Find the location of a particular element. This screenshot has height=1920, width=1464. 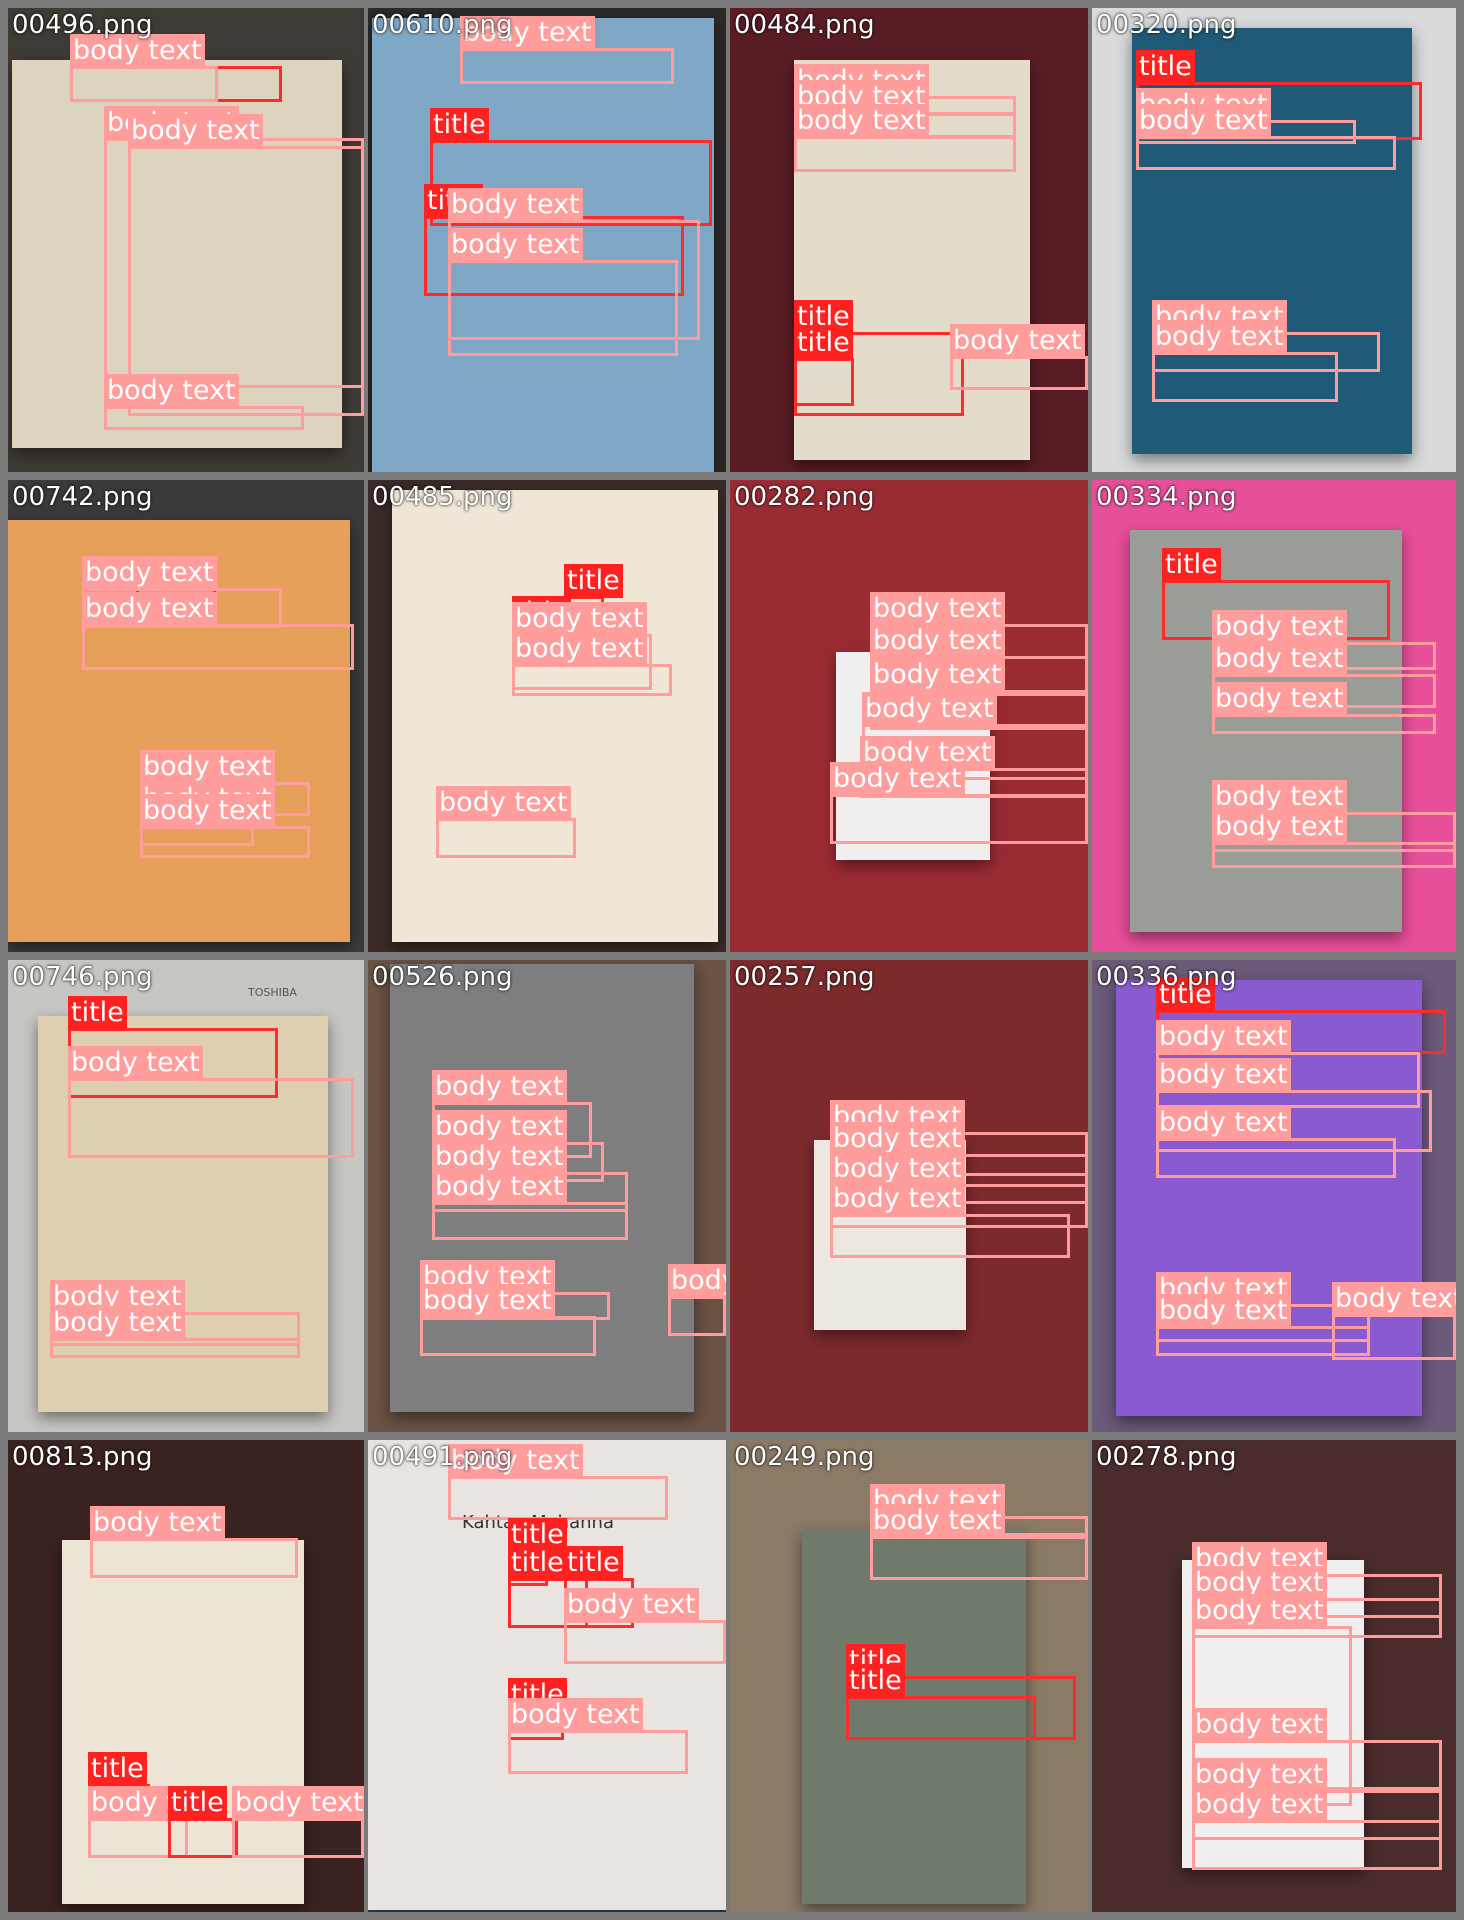

filename-label: 00320.png is located at coordinates (1166, 25).